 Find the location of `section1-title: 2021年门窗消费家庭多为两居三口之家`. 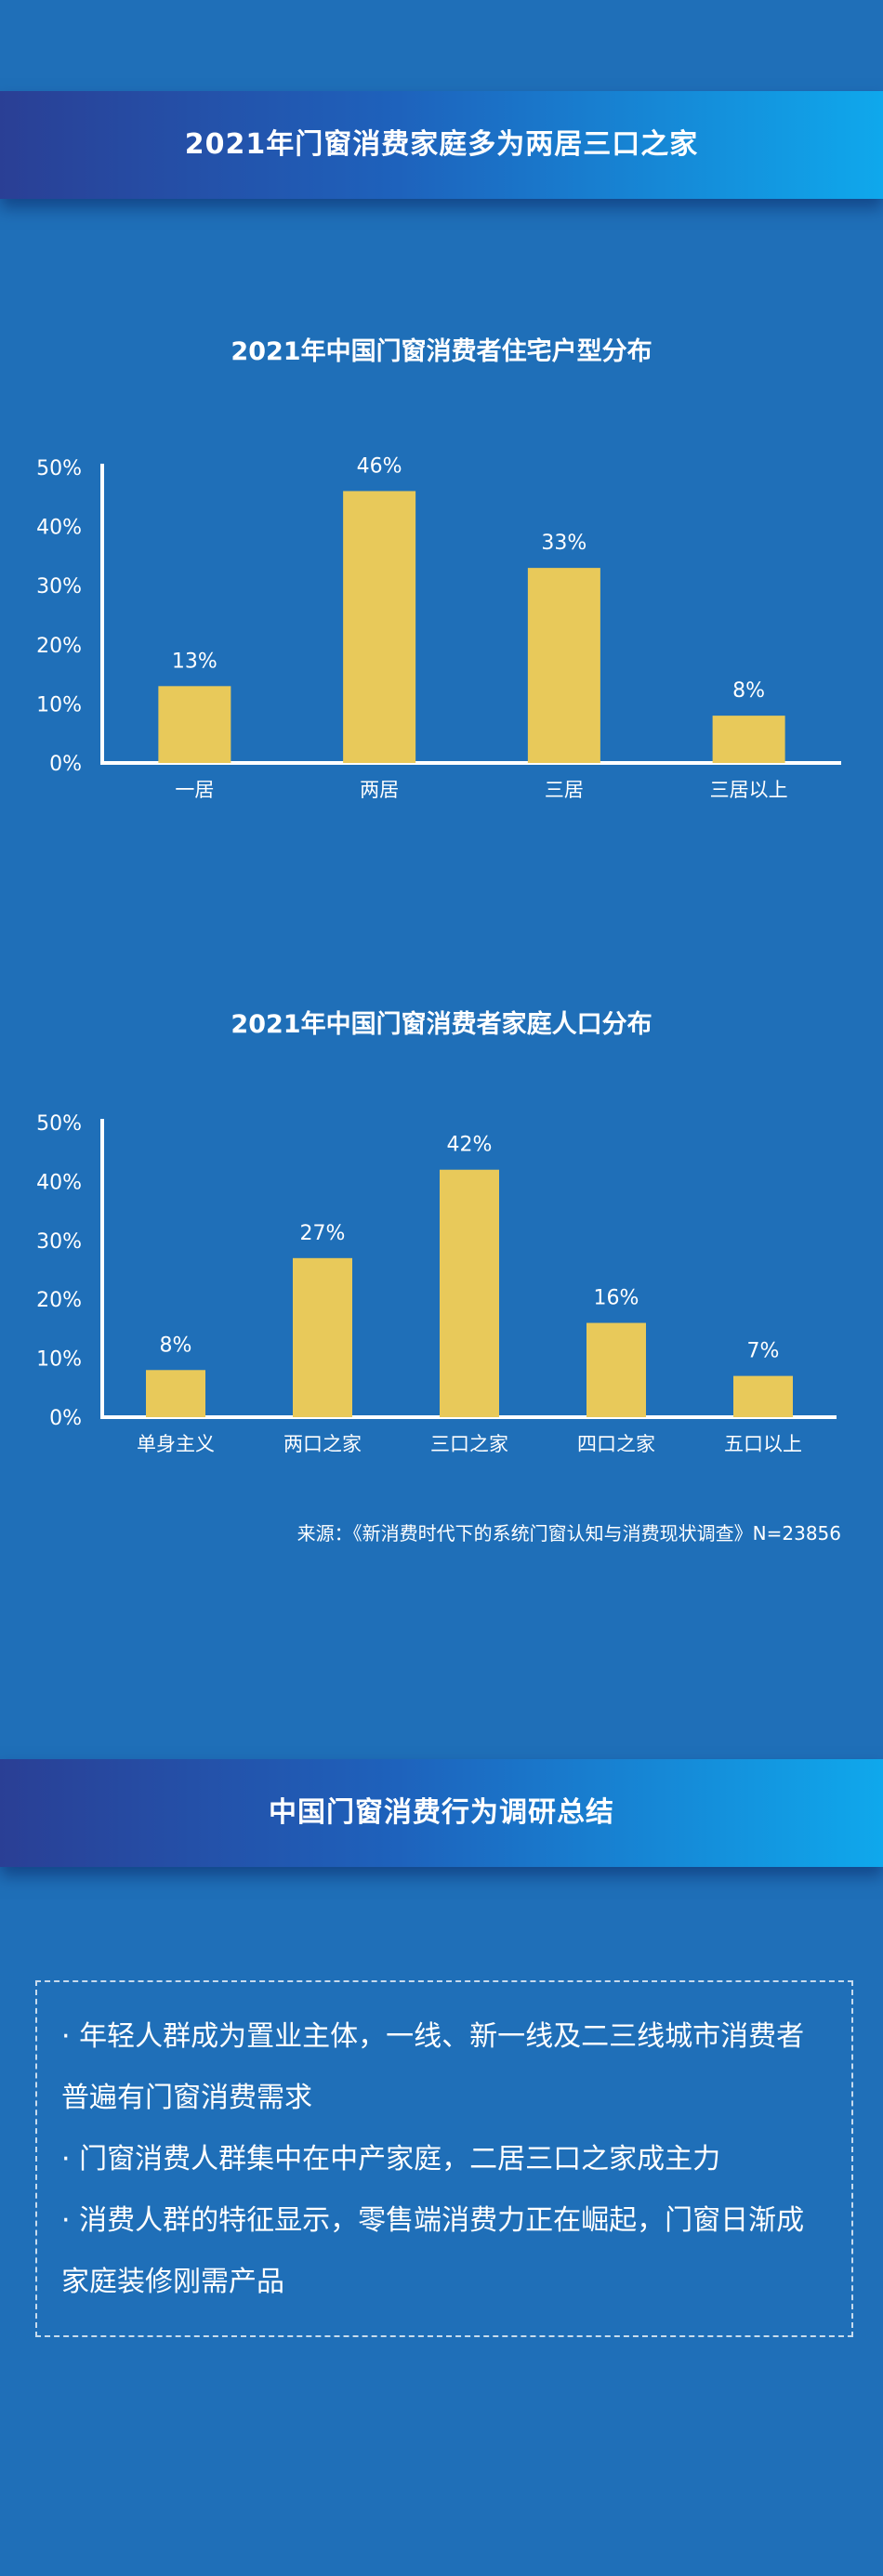

section1-title: 2021年门窗消费家庭多为两居三口之家 is located at coordinates (441, 144).